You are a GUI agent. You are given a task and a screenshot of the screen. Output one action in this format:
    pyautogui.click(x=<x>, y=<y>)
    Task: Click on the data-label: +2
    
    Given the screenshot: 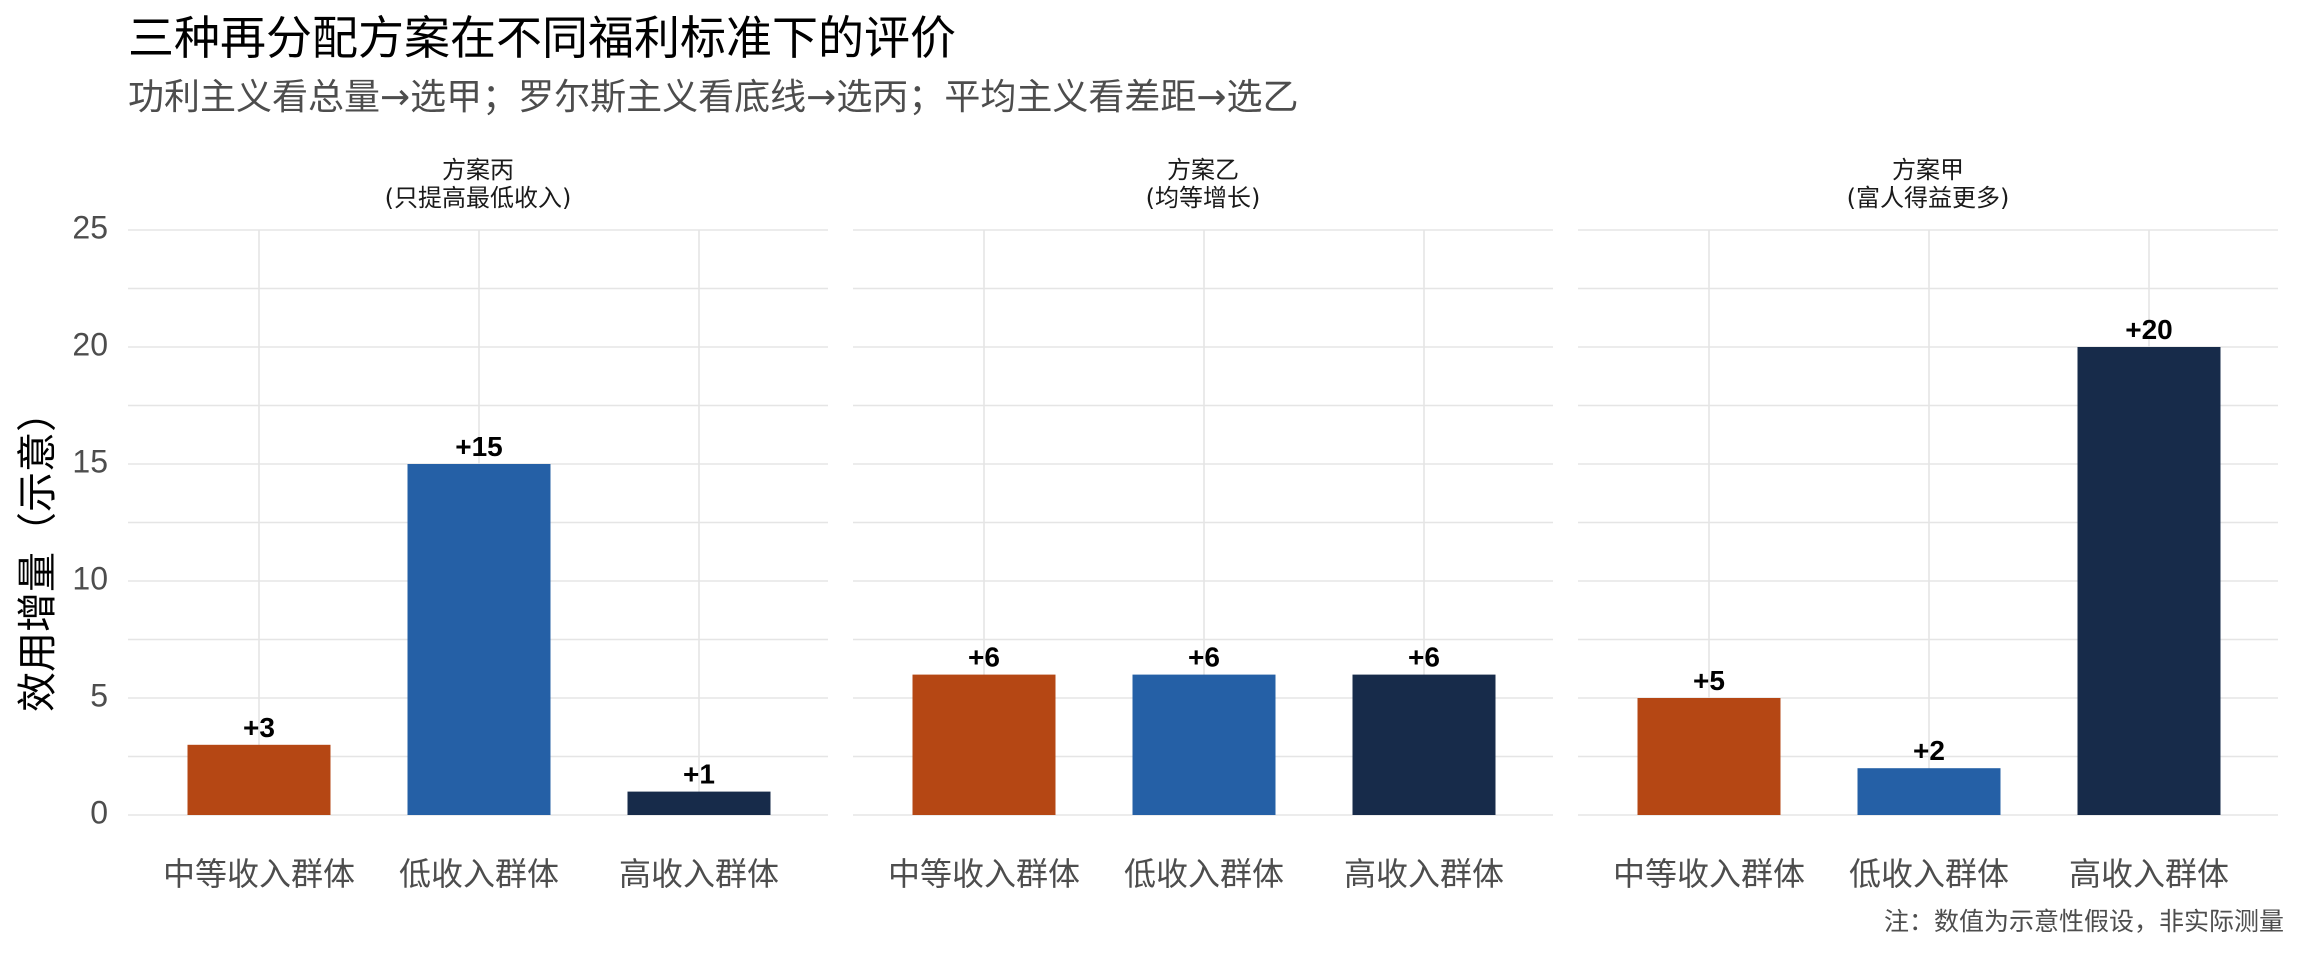 What is the action you would take?
    pyautogui.click(x=1929, y=750)
    